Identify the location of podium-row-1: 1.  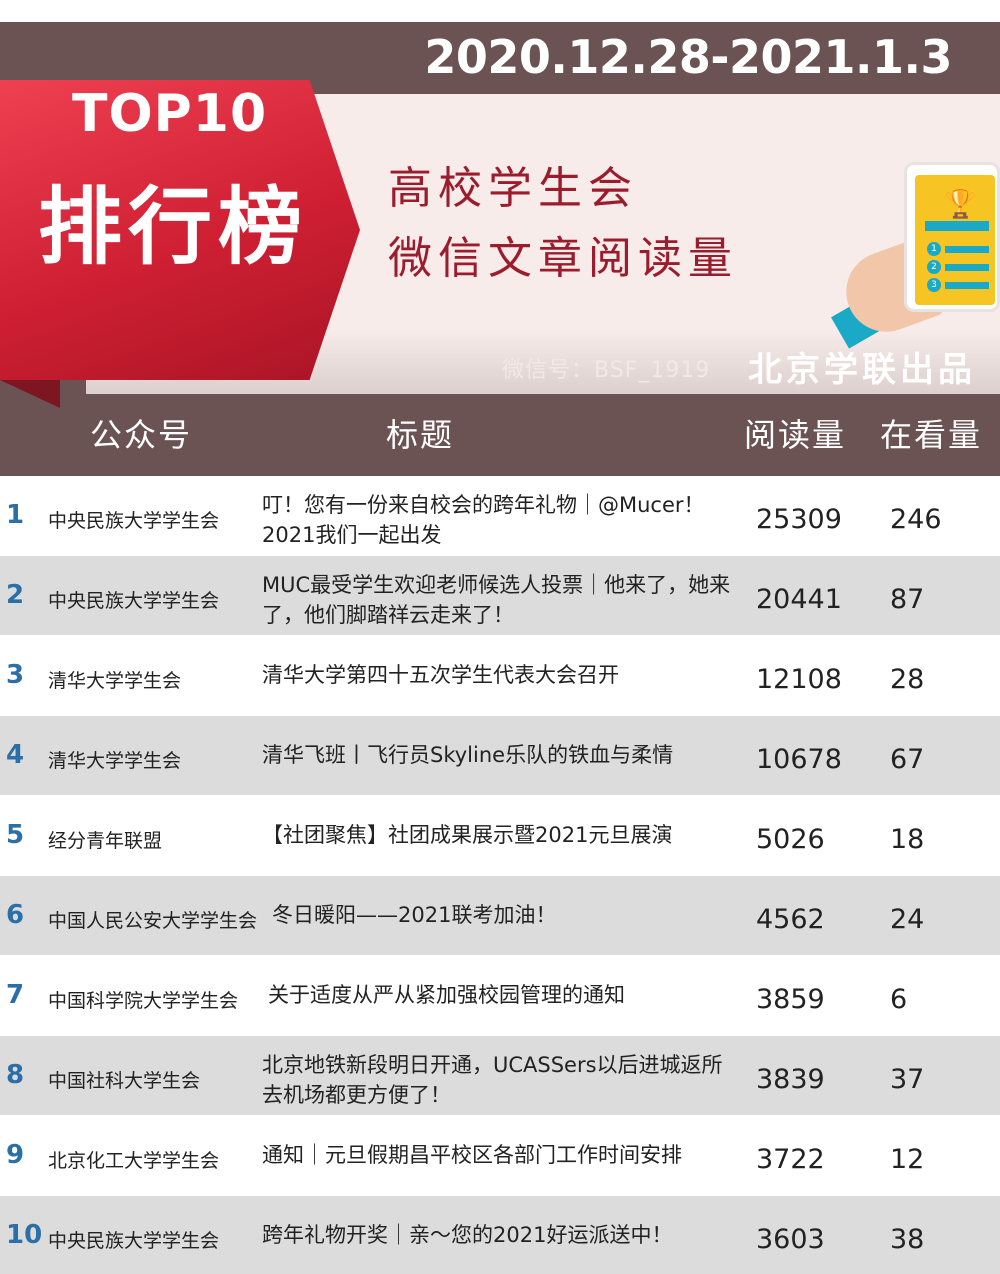
(958, 249).